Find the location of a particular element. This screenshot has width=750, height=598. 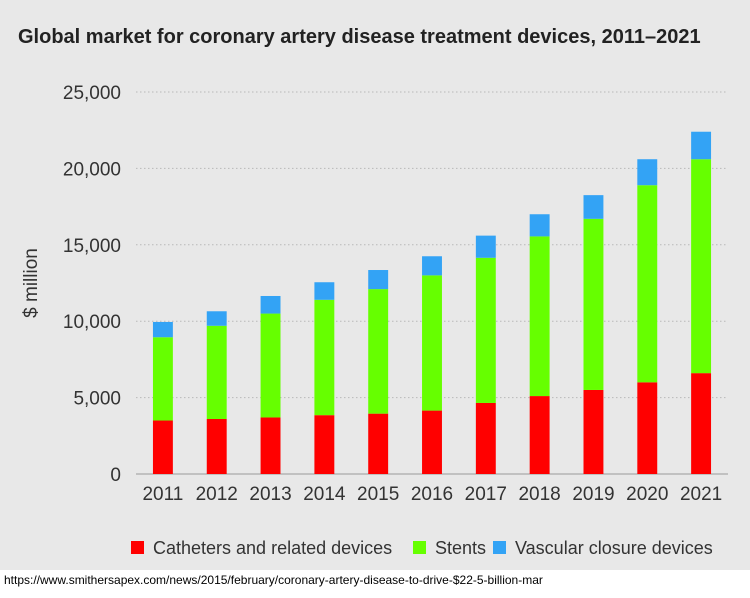

x-tick-label: 2019 is located at coordinates (593, 494).